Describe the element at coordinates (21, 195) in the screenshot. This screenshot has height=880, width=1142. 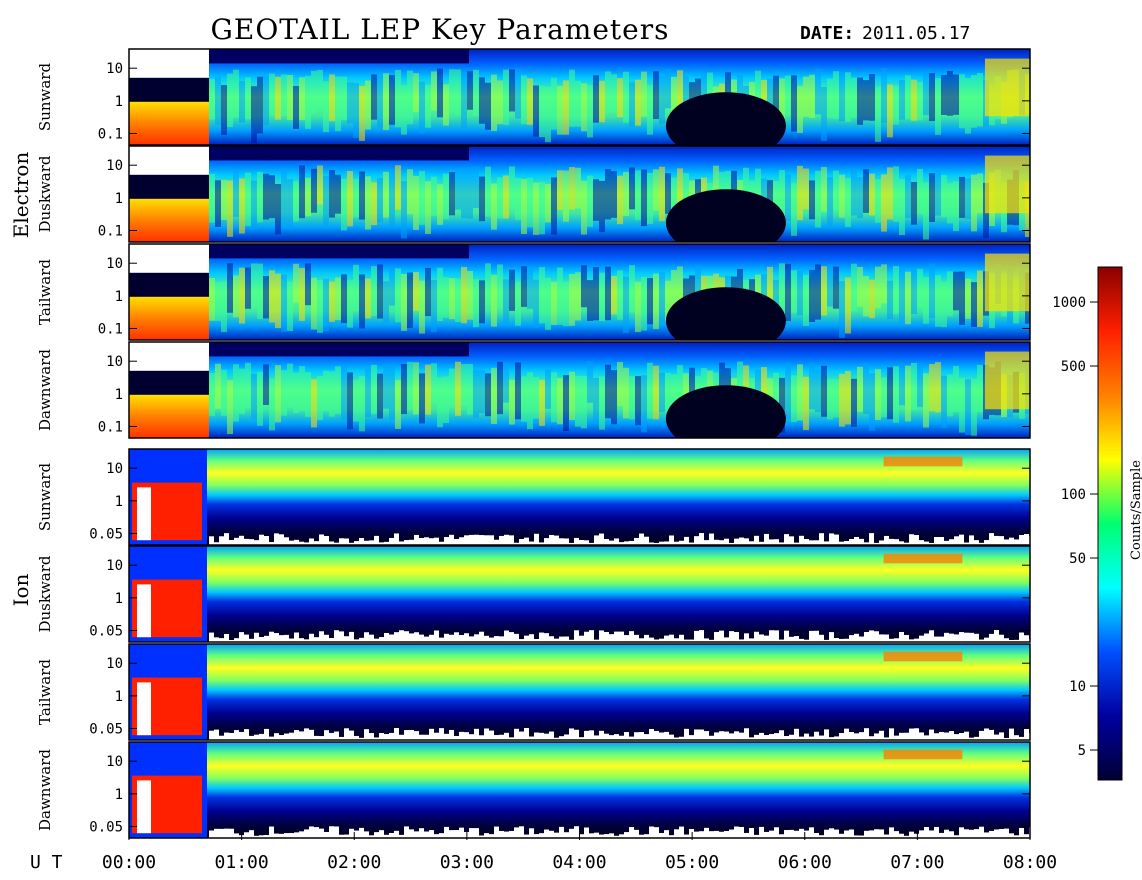
I see `group-label: Electron` at that location.